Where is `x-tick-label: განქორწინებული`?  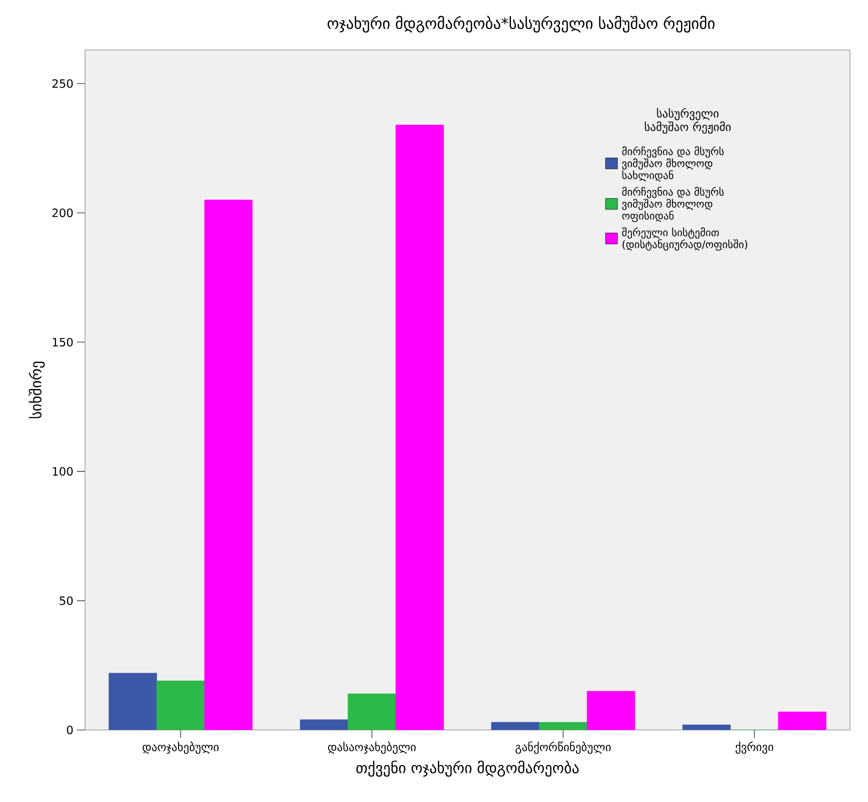
x-tick-label: განქორწინებული is located at coordinates (563, 748).